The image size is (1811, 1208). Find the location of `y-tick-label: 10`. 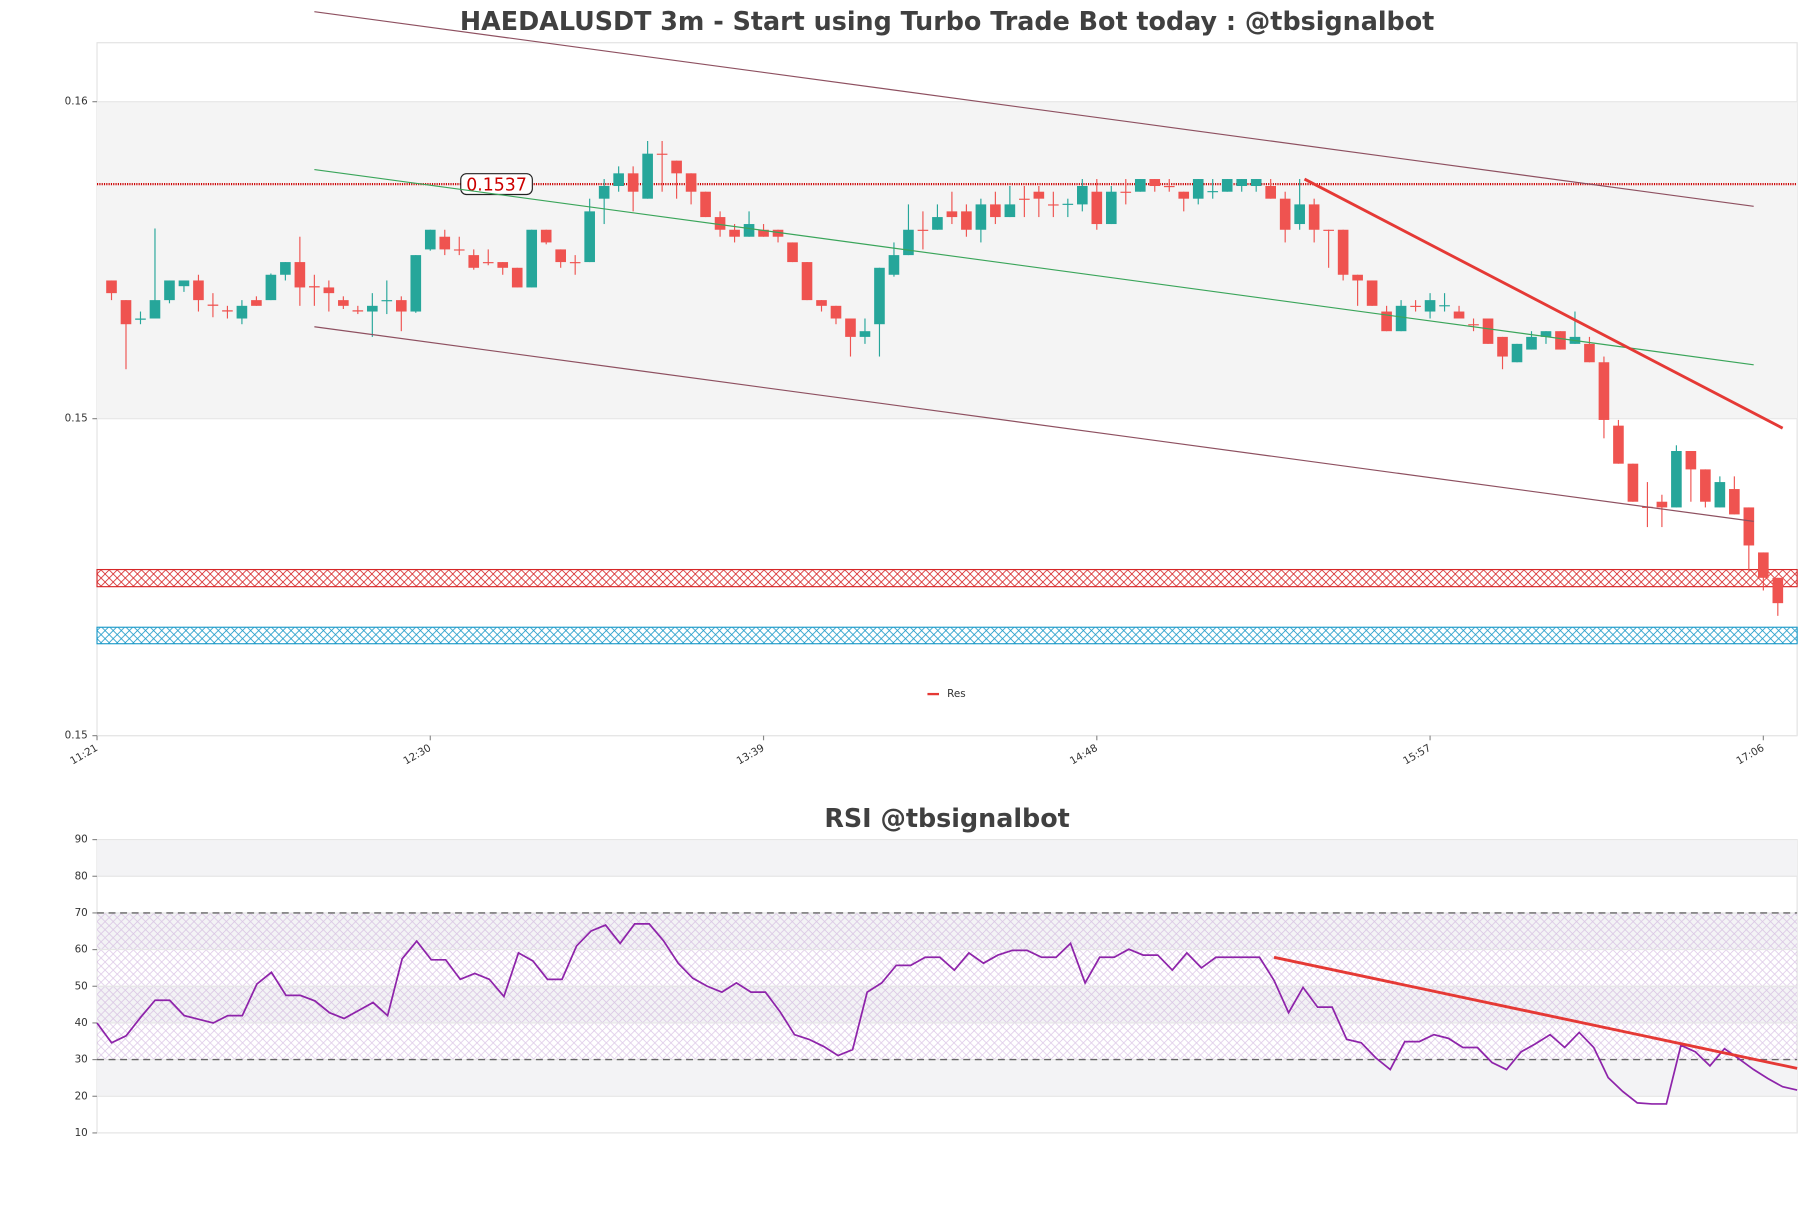

y-tick-label: 10 is located at coordinates (81, 1133).